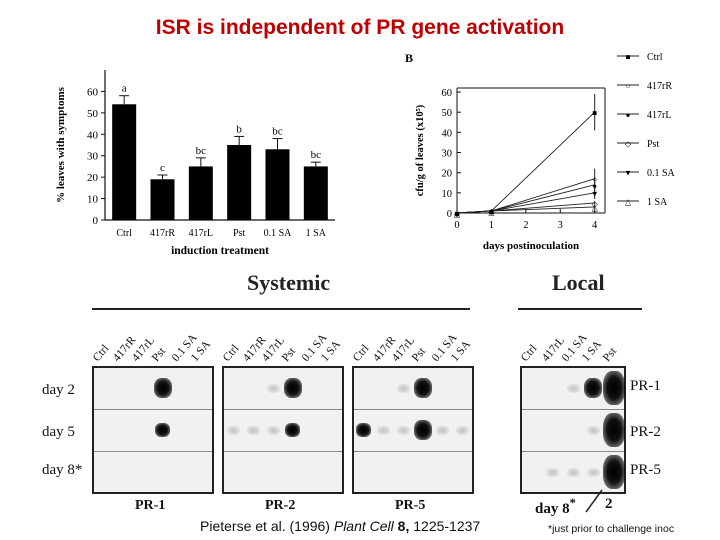 The image size is (720, 540). I want to click on local-blot, so click(573, 430).